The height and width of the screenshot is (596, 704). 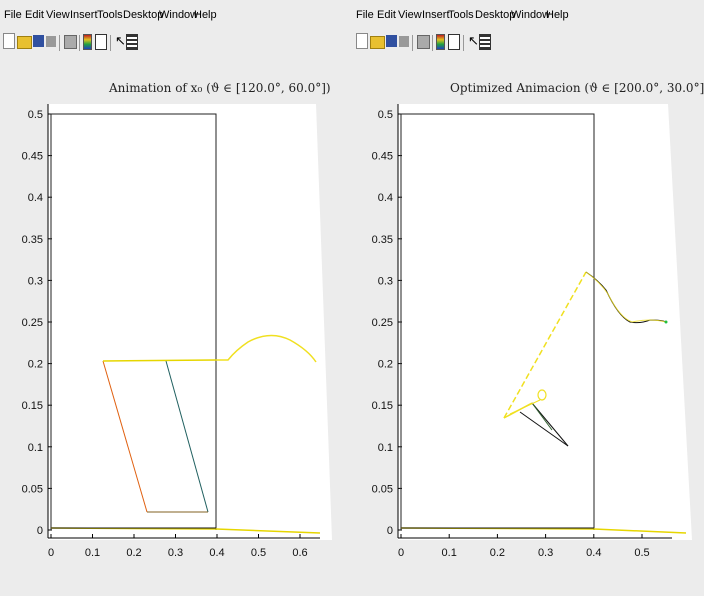 I want to click on trajectory-curve-yellow, so click(x=626, y=297).